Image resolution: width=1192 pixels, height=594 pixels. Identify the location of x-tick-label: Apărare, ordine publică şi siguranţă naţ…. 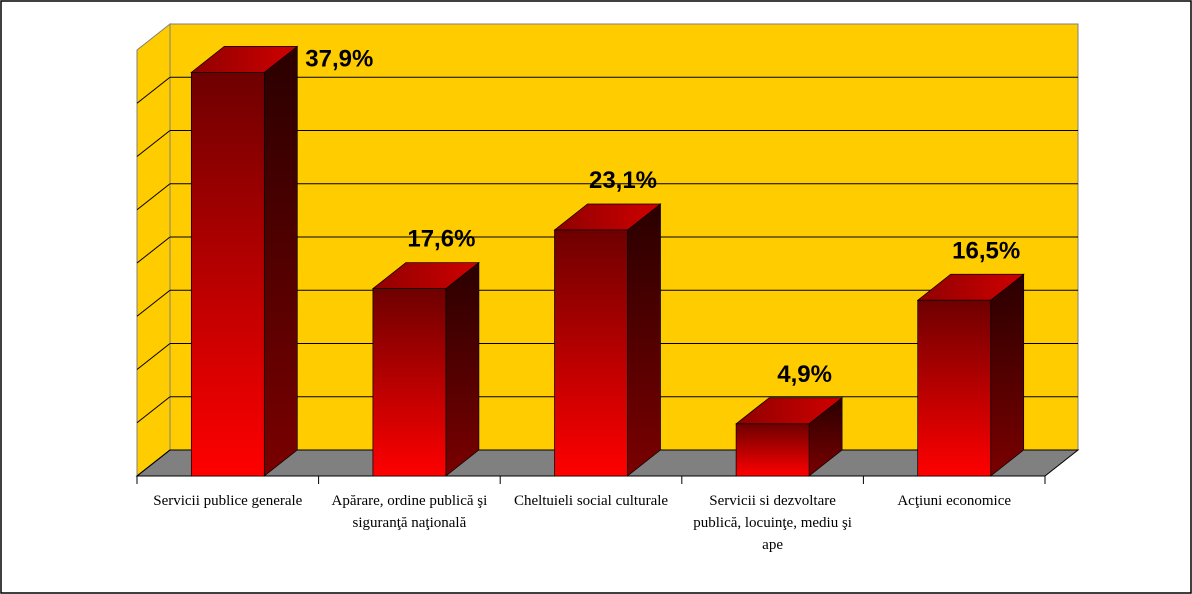
(409, 512).